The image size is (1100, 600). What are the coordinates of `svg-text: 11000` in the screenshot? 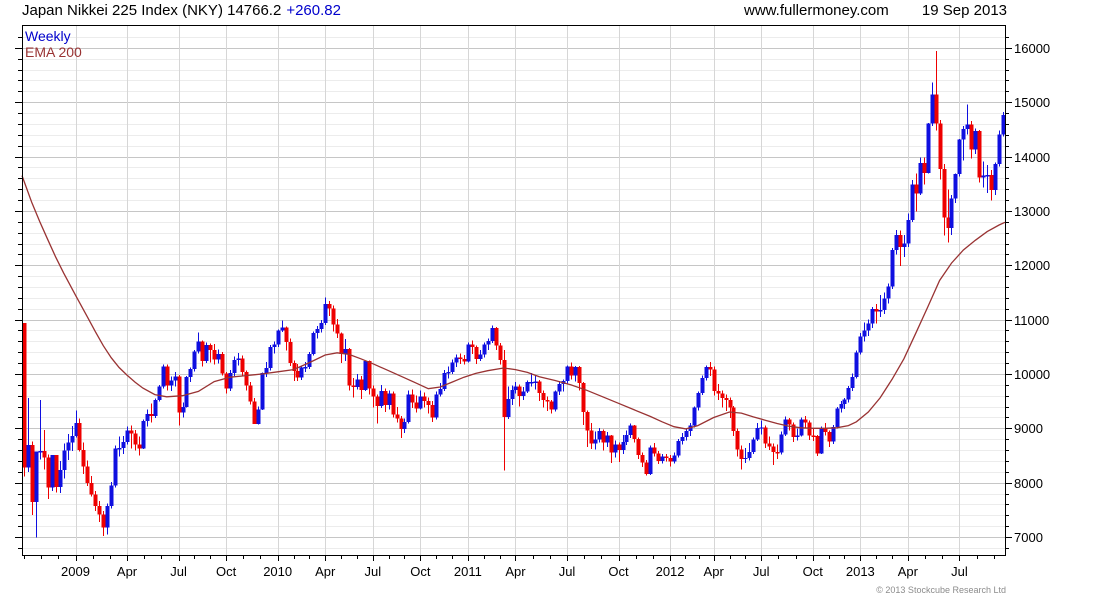 It's located at (1031, 320).